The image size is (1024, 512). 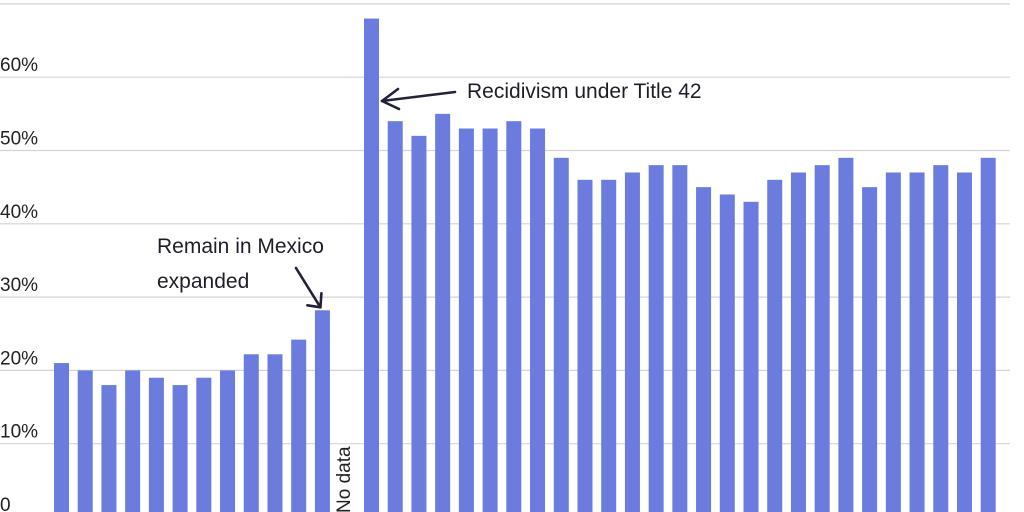 I want to click on y-tick-label: 40%, so click(x=19, y=212).